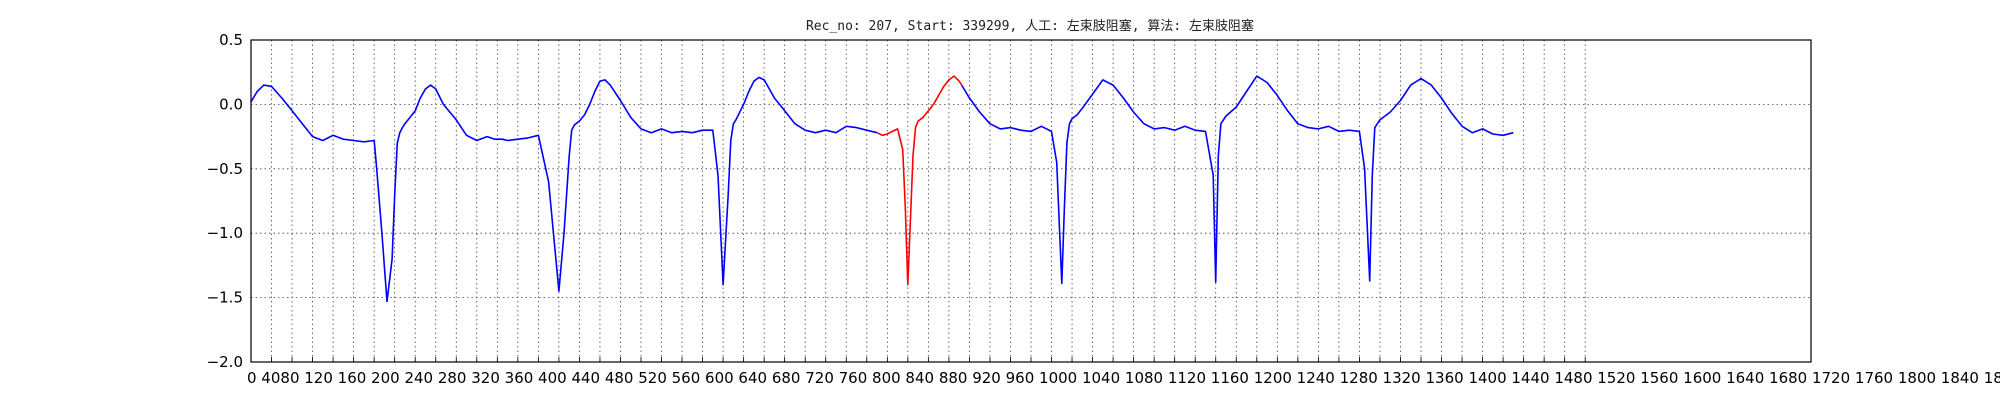 This screenshot has width=2000, height=400. Describe the element at coordinates (225, 169) in the screenshot. I see `y-tick-label: −0.5` at that location.